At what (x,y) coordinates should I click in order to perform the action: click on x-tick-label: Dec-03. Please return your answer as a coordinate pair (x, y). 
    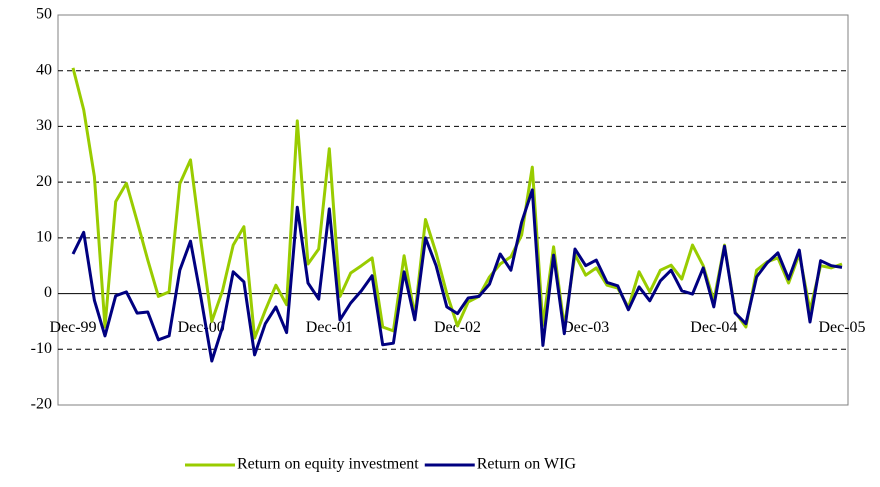
    Looking at the image, I should click on (585, 327).